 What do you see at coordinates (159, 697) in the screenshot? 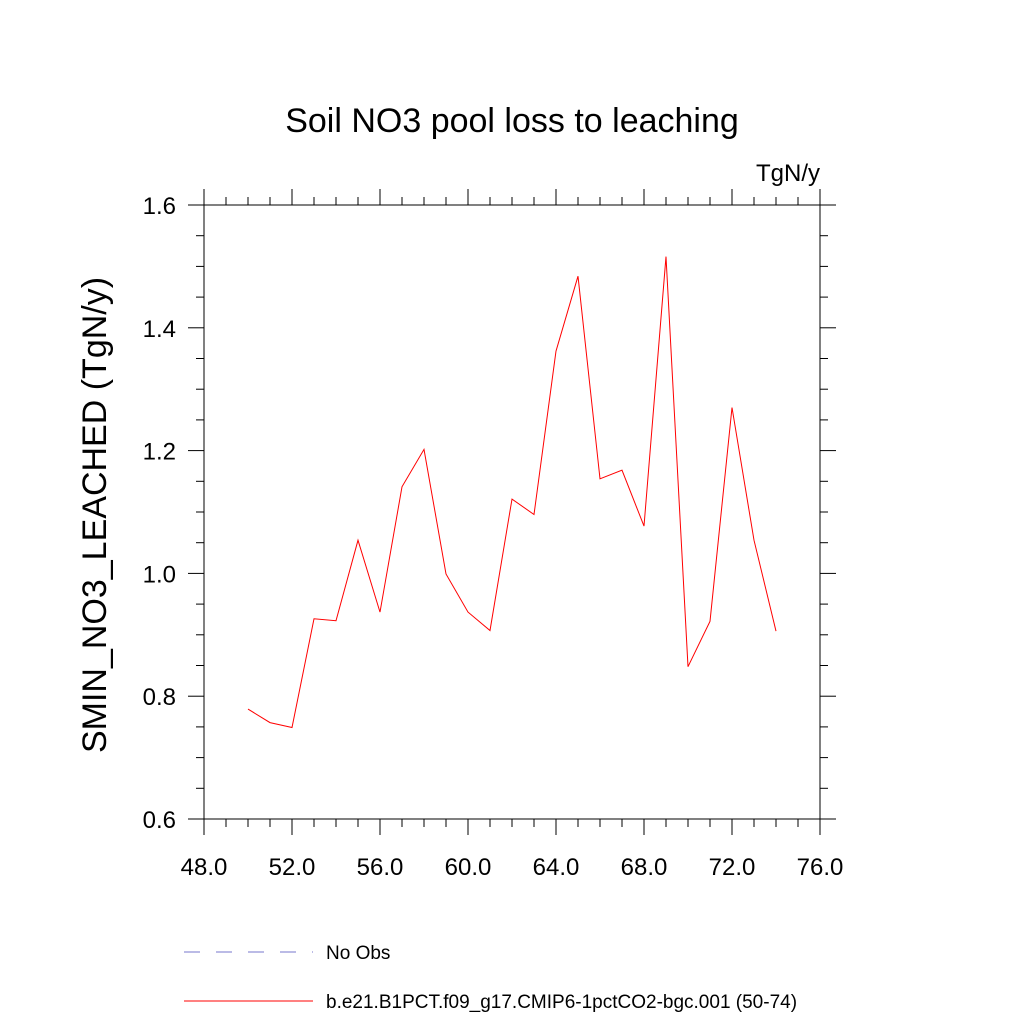
I see `y-tick-label: 0.8` at bounding box center [159, 697].